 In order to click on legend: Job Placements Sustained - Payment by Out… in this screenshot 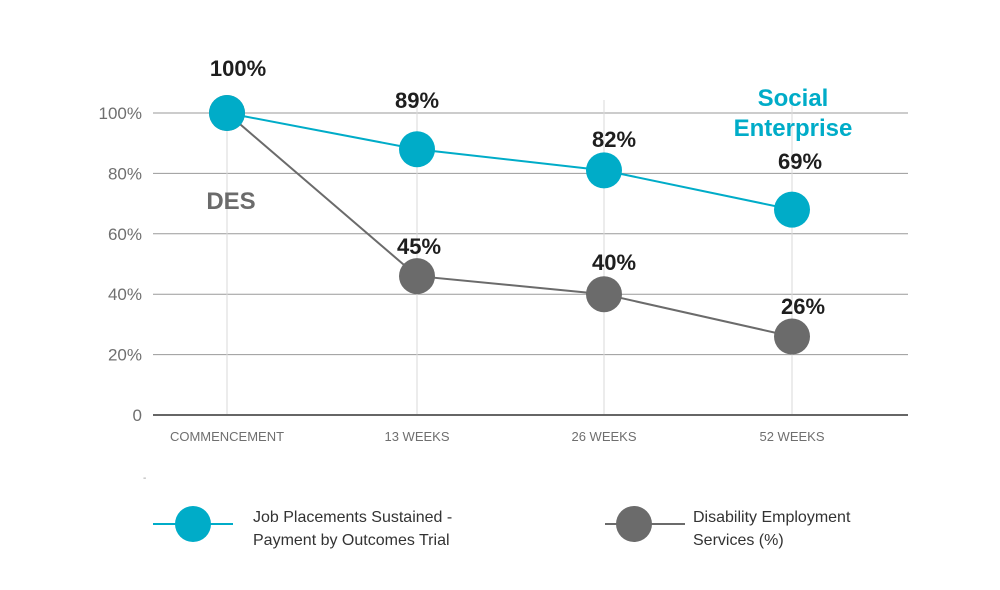, I will do `click(502, 527)`.